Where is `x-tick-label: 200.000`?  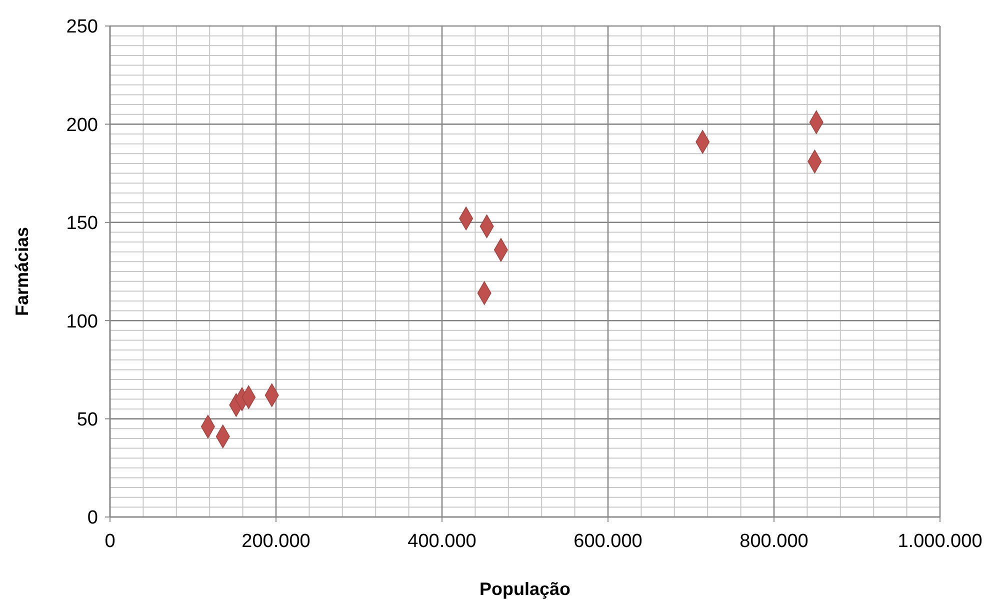
x-tick-label: 200.000 is located at coordinates (276, 541).